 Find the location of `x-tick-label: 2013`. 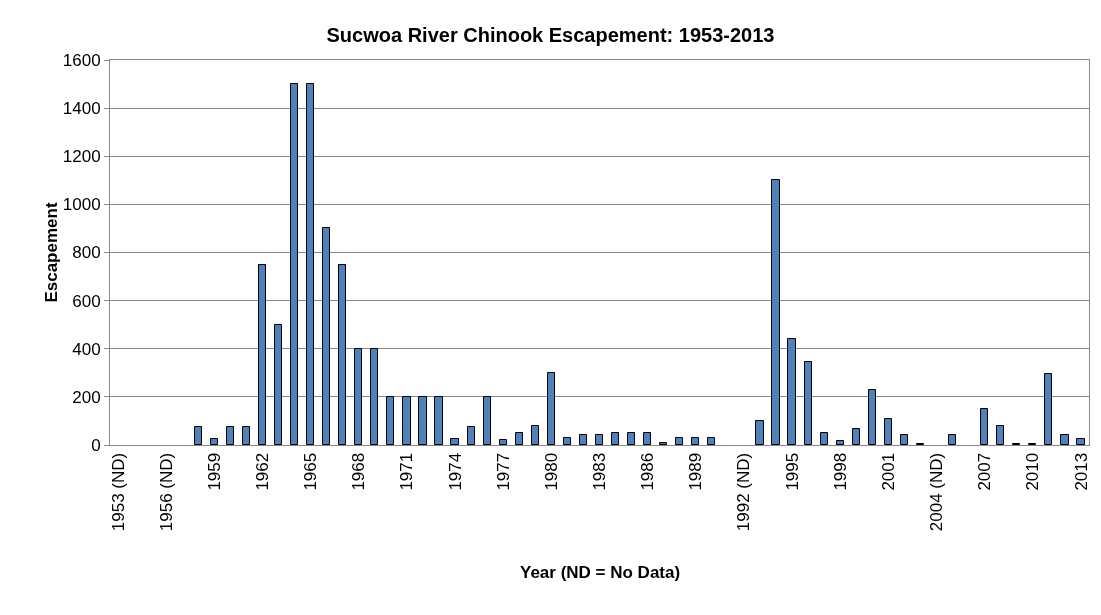

x-tick-label: 2013 is located at coordinates (1081, 471).